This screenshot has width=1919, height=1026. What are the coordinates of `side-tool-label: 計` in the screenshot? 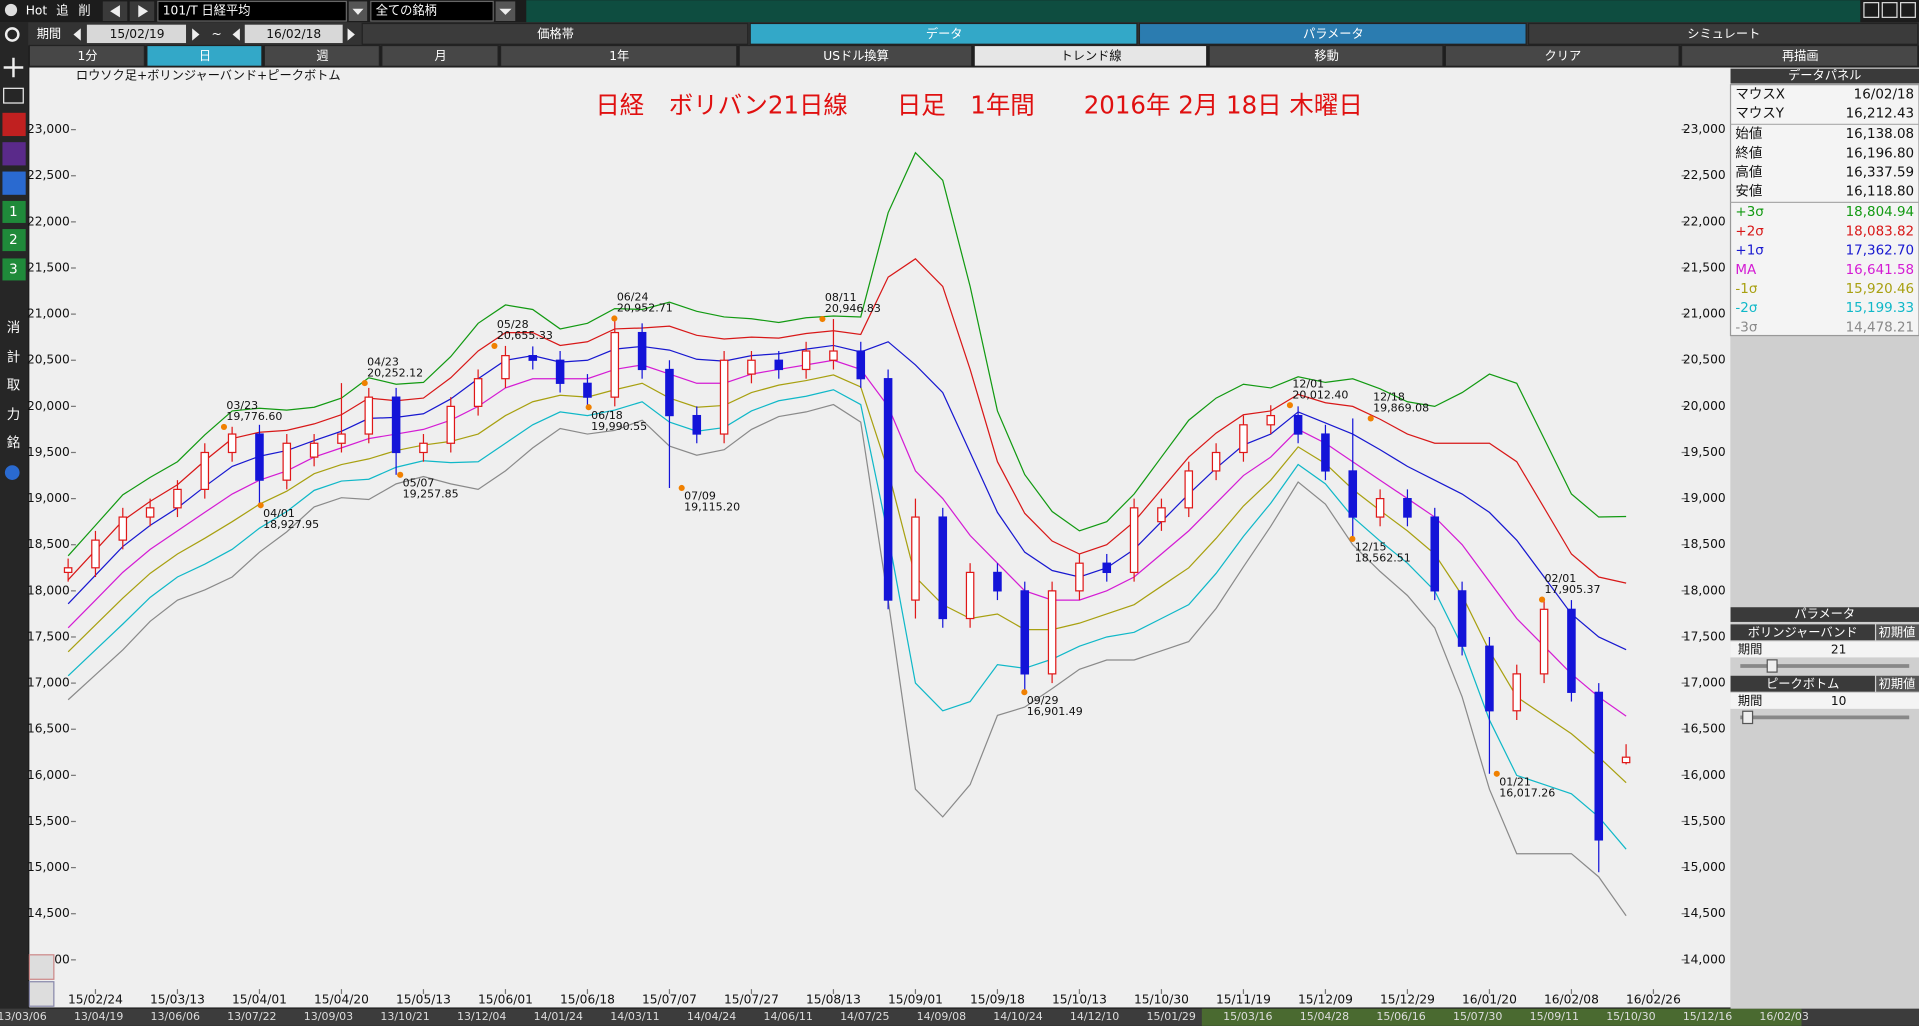 It's located at (13, 358).